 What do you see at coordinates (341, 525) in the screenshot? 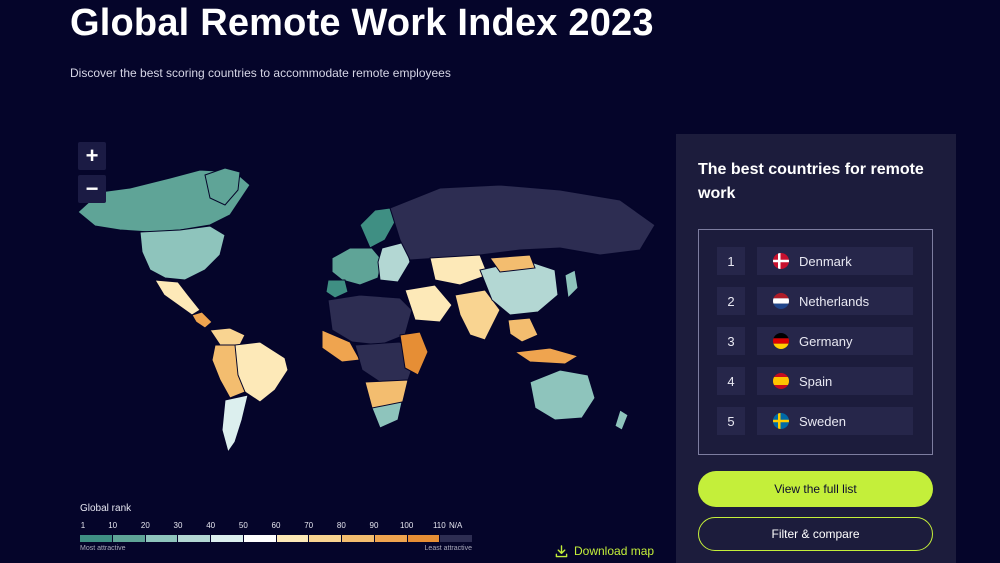
I see `legend-tick: 80` at bounding box center [341, 525].